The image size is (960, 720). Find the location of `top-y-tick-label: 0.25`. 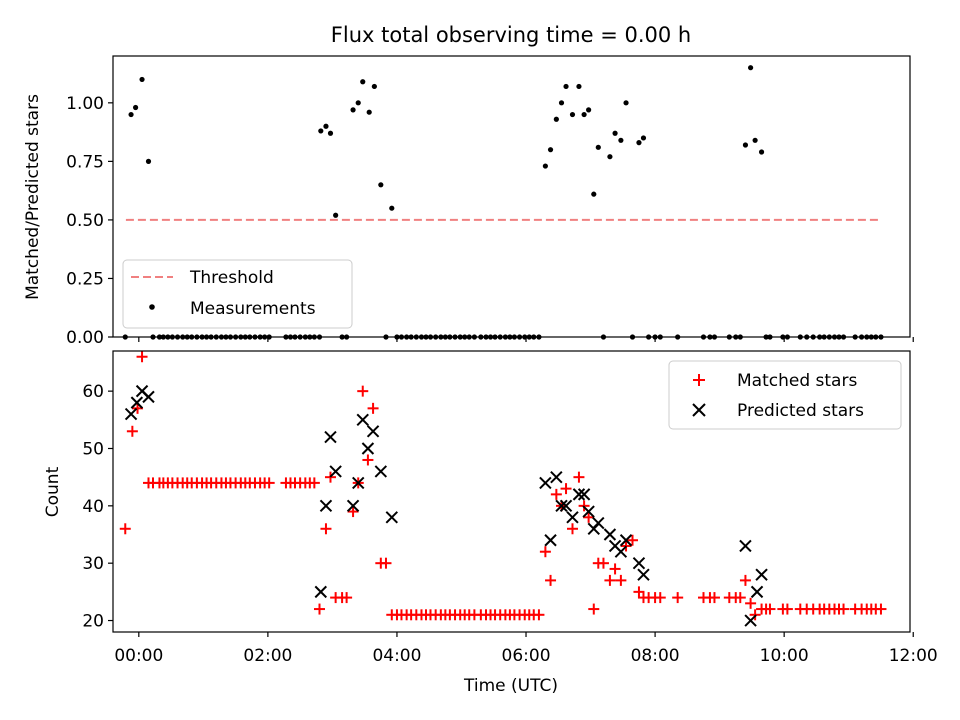

top-y-tick-label: 0.25 is located at coordinates (85, 279).